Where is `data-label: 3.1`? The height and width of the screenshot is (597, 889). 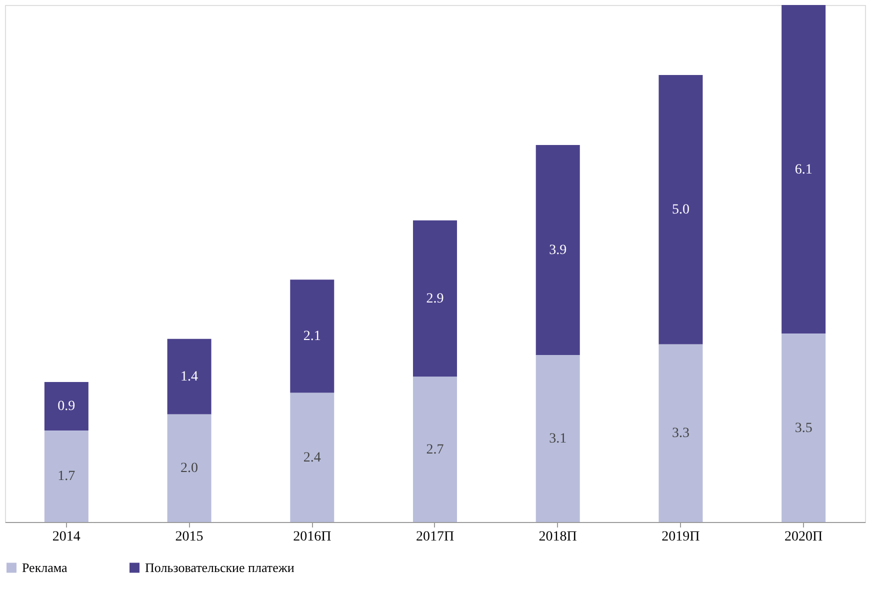
data-label: 3.1 is located at coordinates (558, 439).